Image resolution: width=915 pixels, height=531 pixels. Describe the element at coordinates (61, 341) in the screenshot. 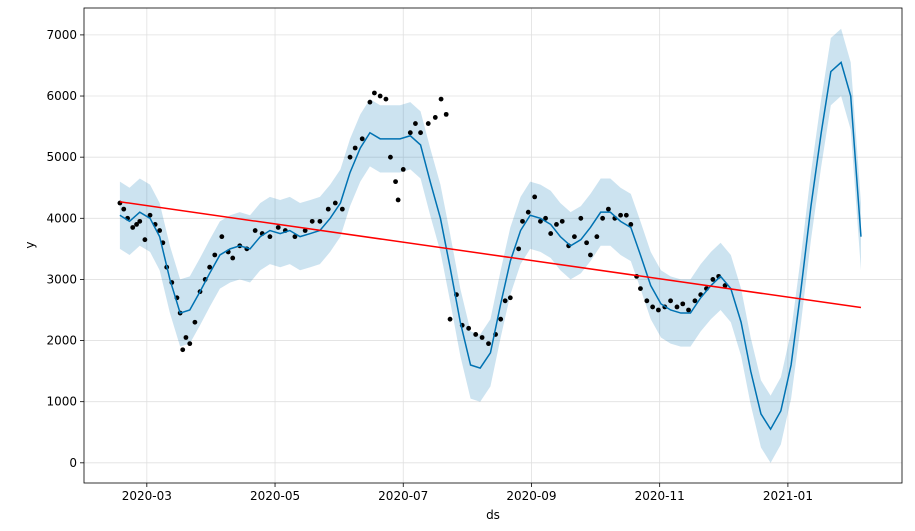

I see `y-tick-label: 2000` at that location.